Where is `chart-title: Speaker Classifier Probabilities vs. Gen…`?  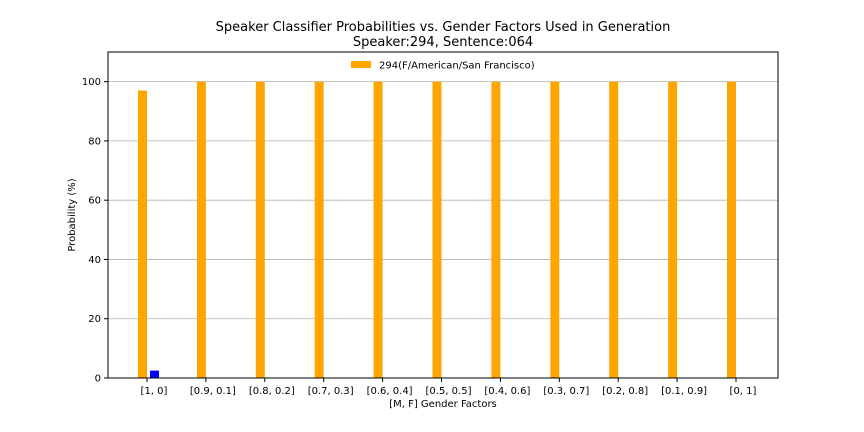
chart-title: Speaker Classifier Probabilities vs. Gen… is located at coordinates (443, 27).